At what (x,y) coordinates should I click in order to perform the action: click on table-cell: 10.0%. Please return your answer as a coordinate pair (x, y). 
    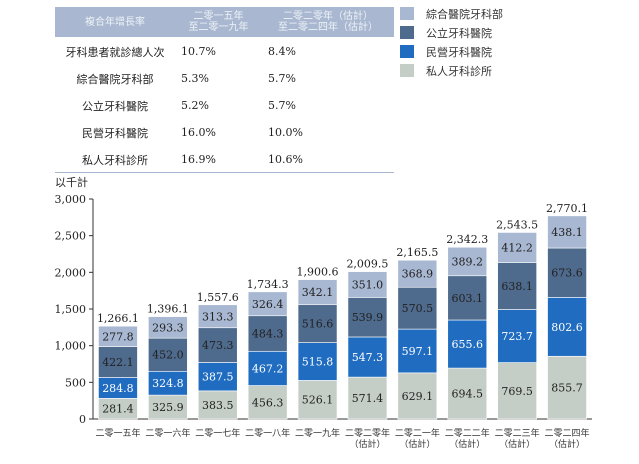
    Looking at the image, I should click on (328, 132).